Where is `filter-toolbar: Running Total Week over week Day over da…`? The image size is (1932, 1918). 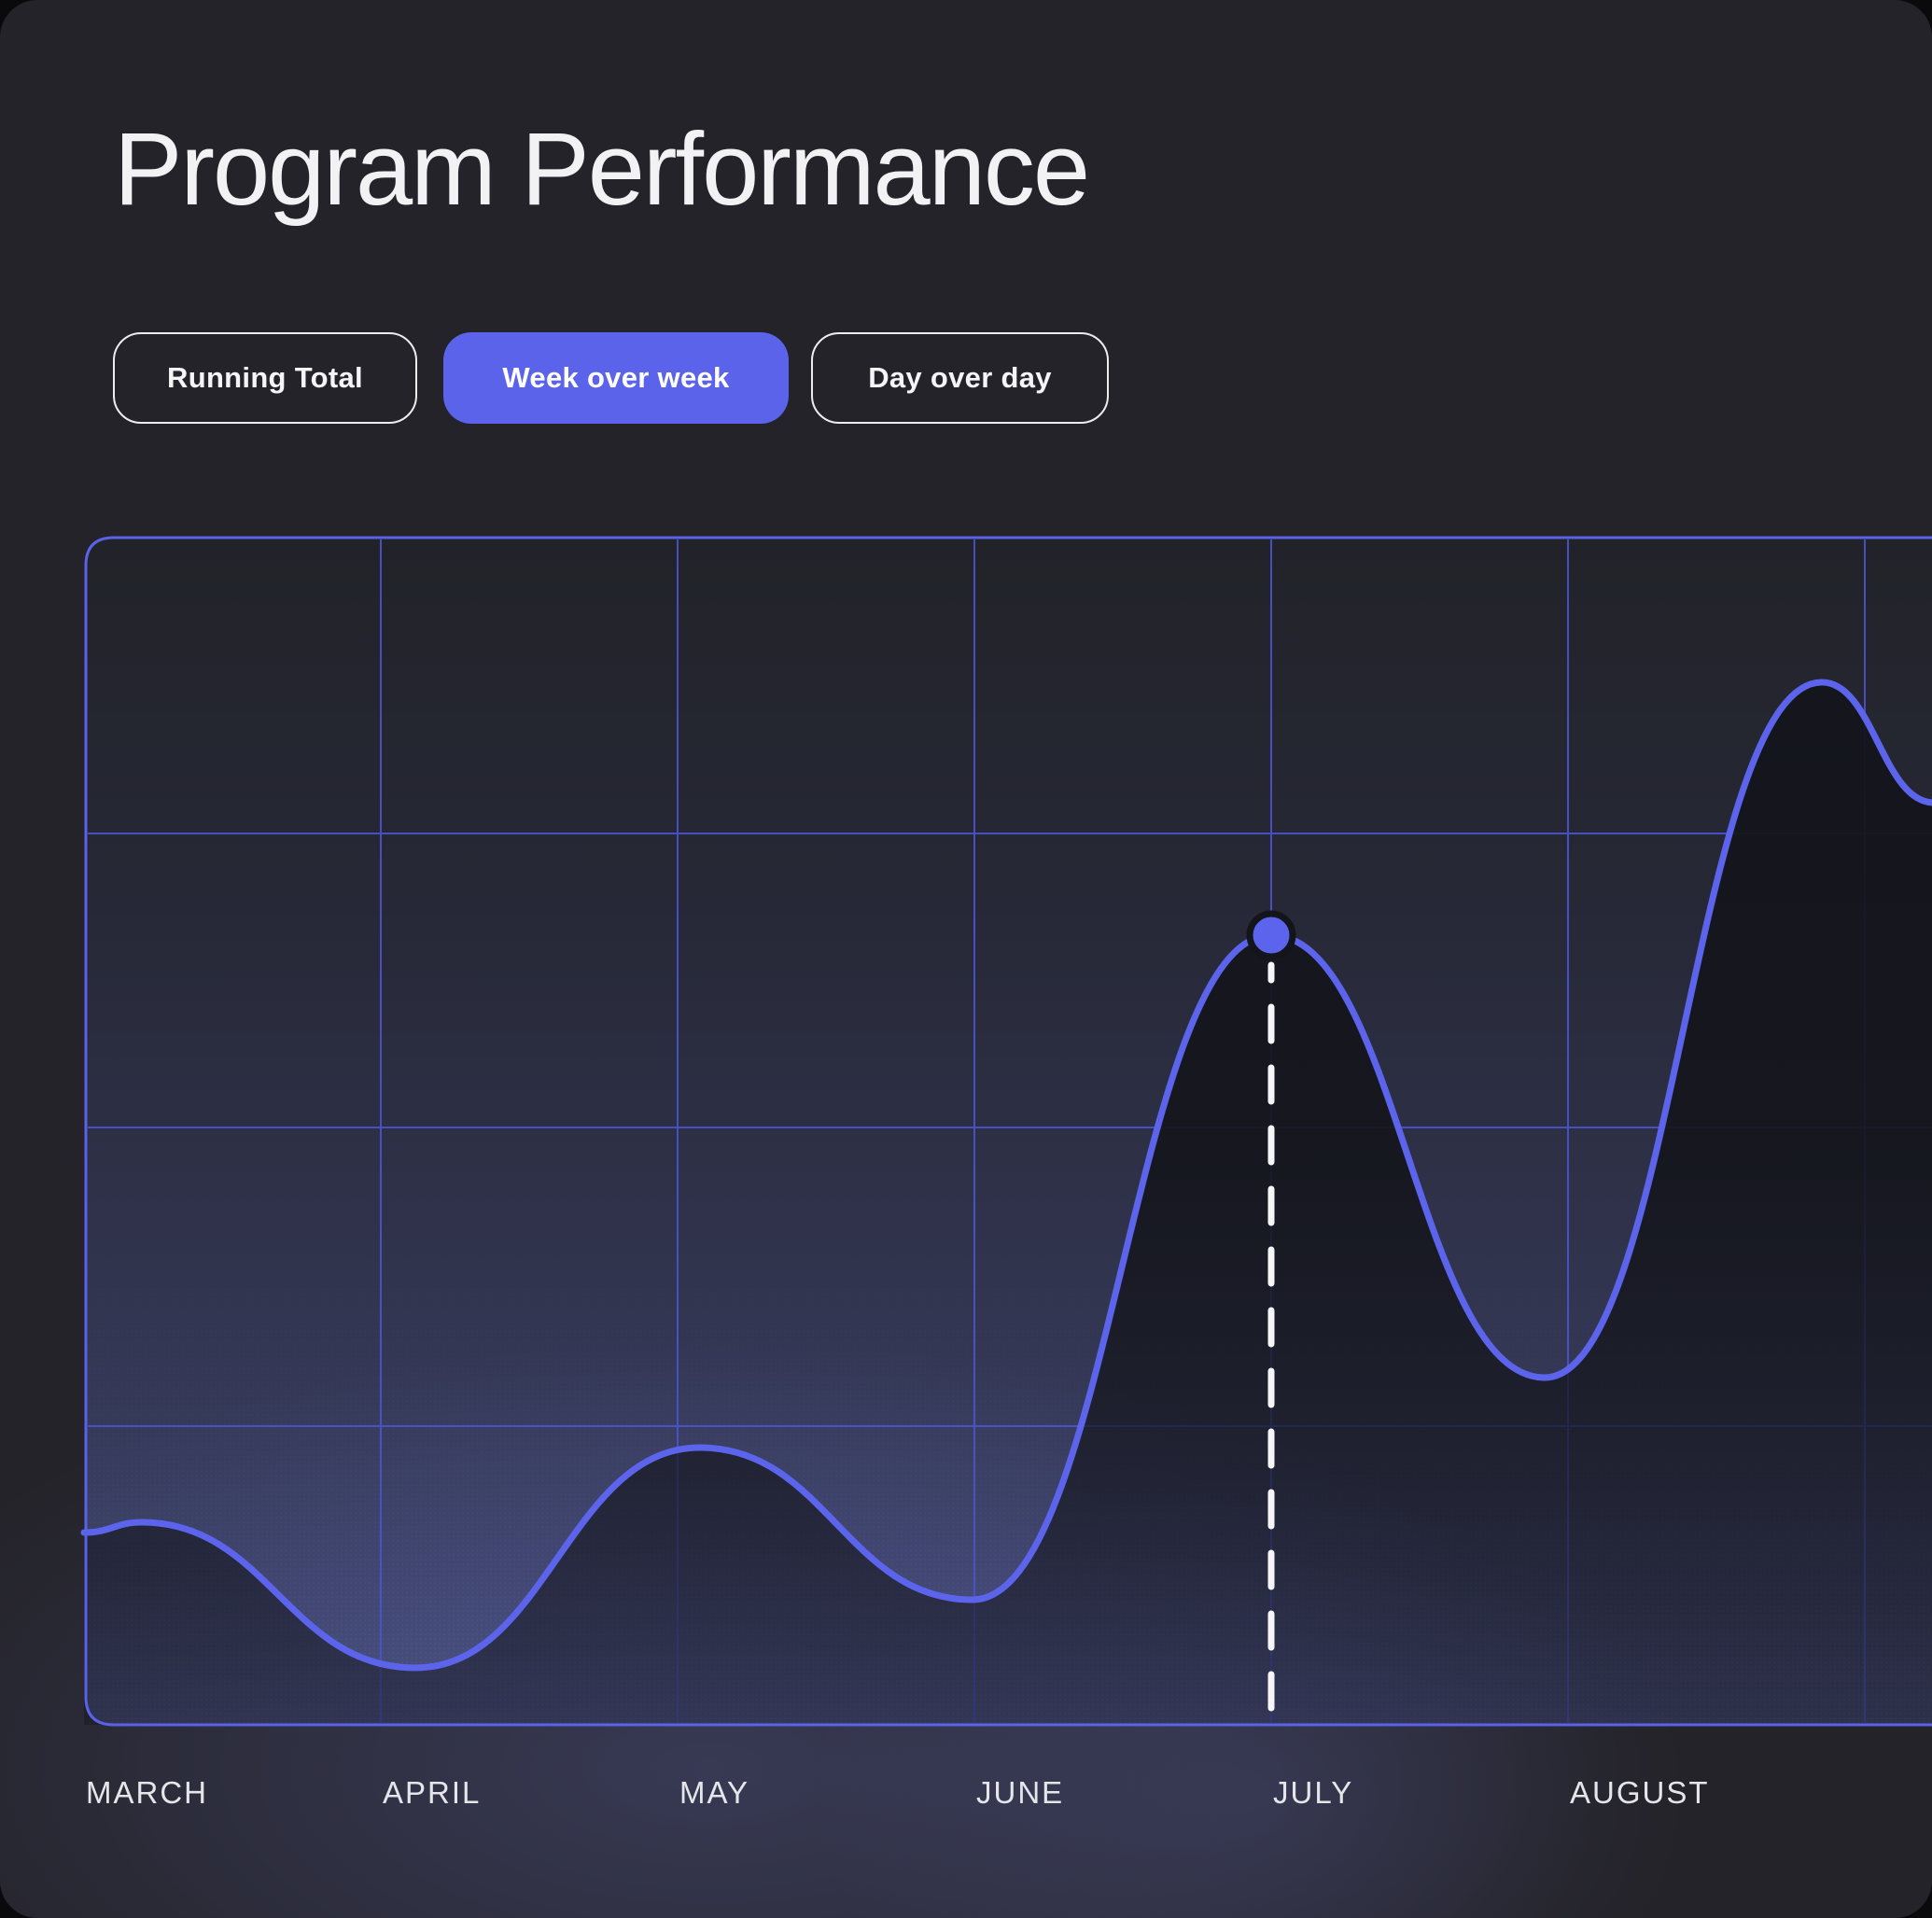 filter-toolbar: Running Total Week over week Day over da… is located at coordinates (966, 378).